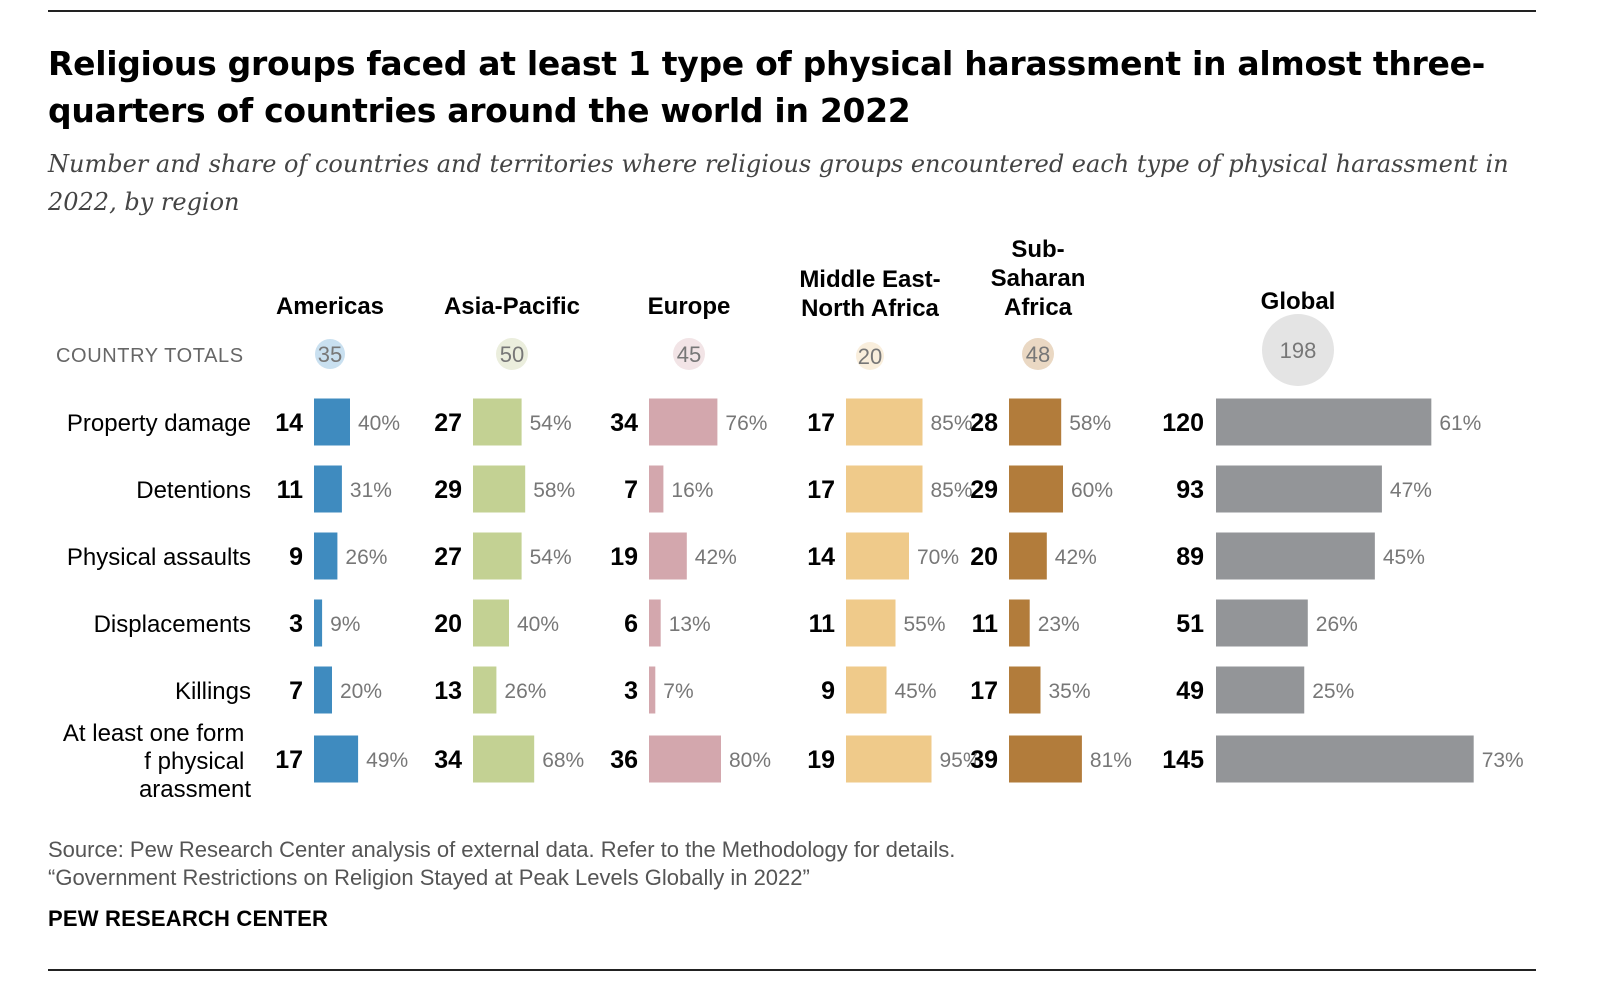  I want to click on count-europe-0: 34, so click(624, 423).